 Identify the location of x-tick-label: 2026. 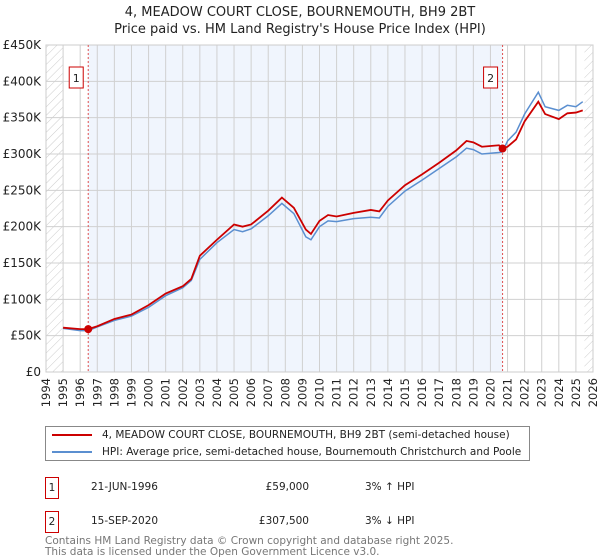
(593, 392).